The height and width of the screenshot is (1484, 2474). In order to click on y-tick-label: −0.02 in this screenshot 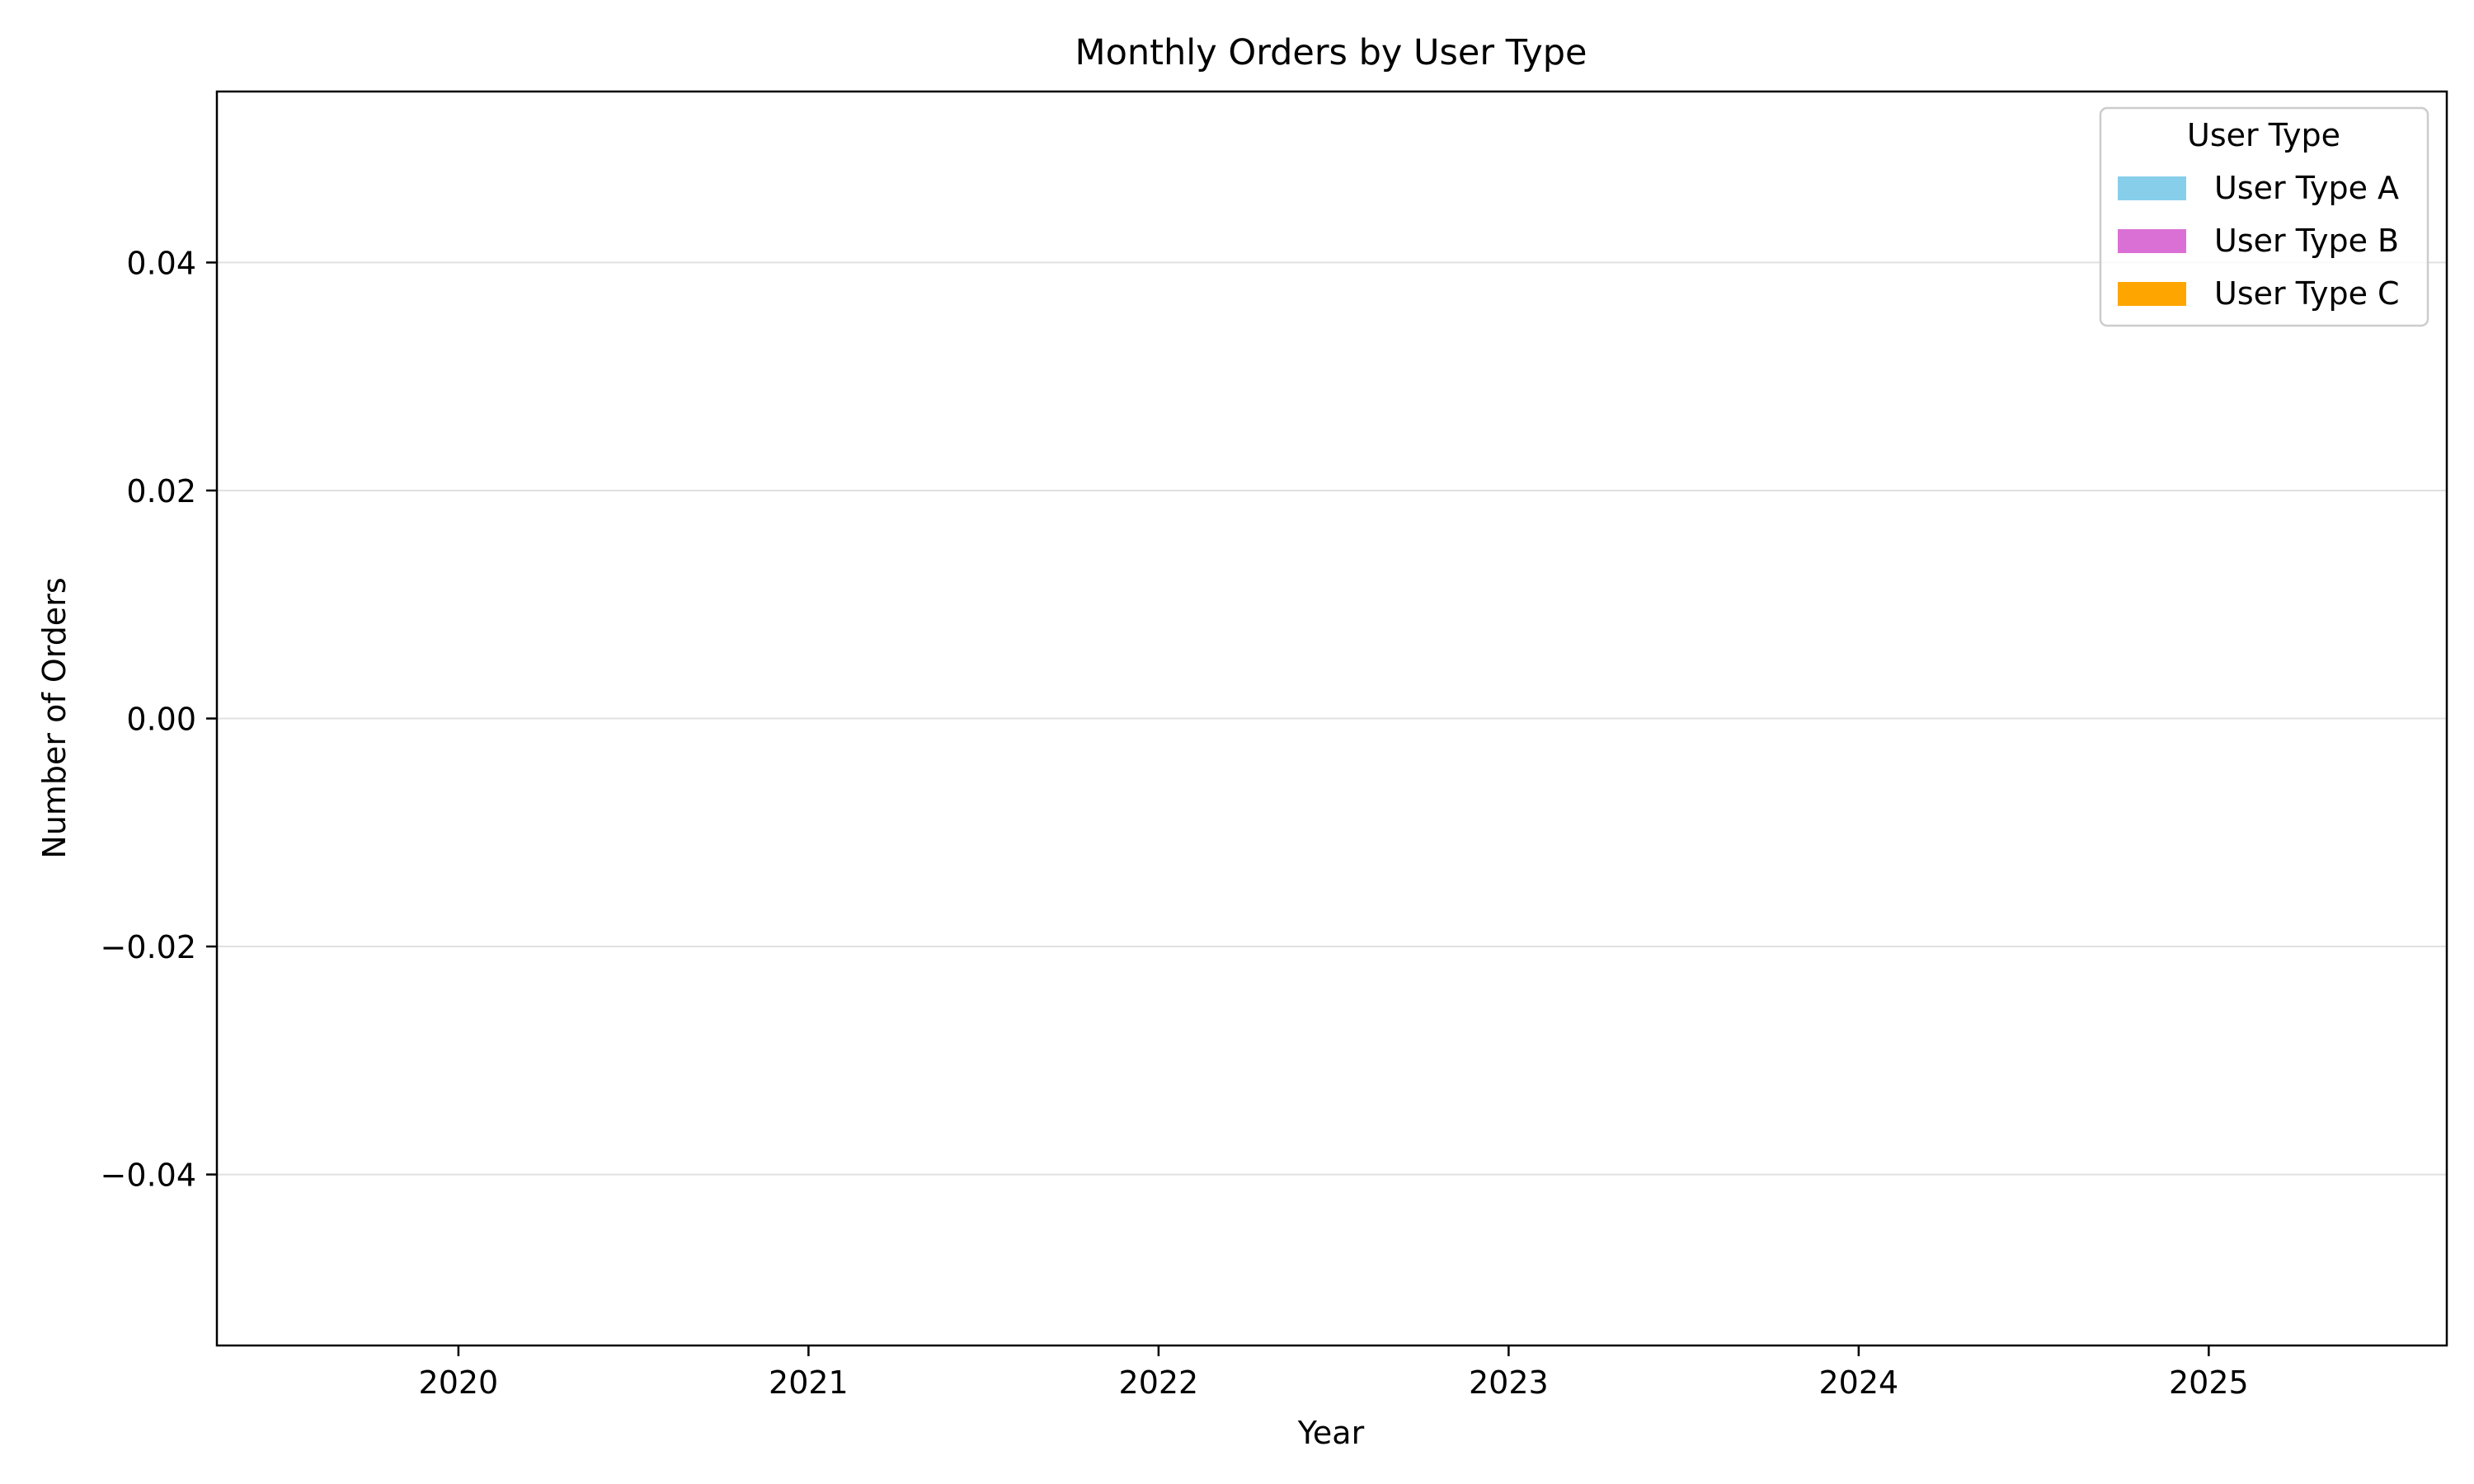, I will do `click(148, 947)`.